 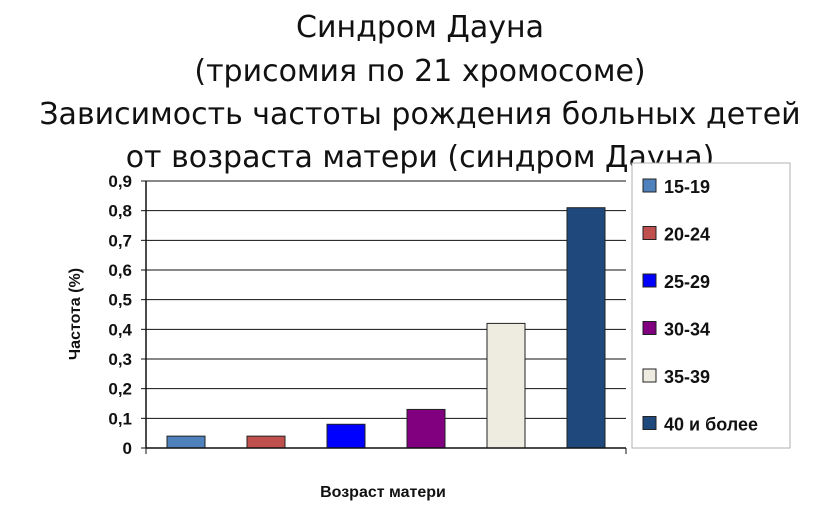 What do you see at coordinates (120, 270) in the screenshot?
I see `y-tick-label: 0,6` at bounding box center [120, 270].